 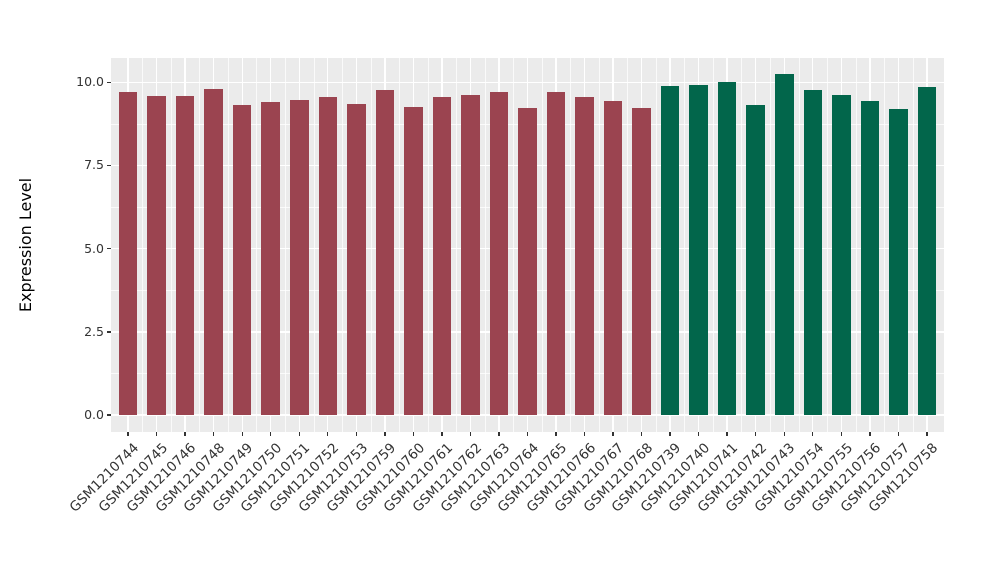 What do you see at coordinates (94, 331) in the screenshot?
I see `y-tick-label: 2.5` at bounding box center [94, 331].